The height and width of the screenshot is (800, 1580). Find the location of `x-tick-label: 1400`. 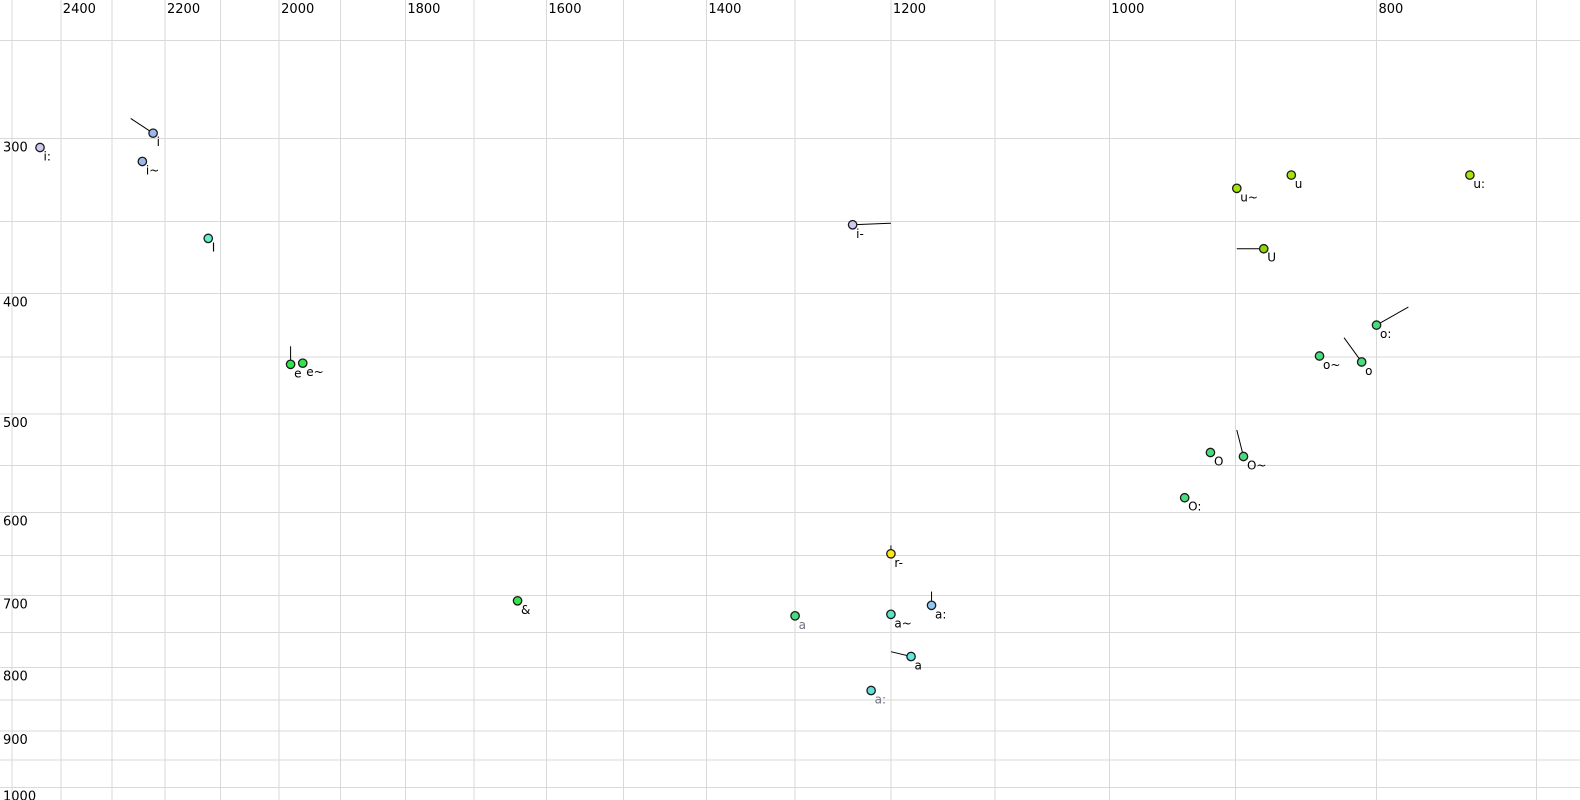

x-tick-label: 1400 is located at coordinates (724, 9).